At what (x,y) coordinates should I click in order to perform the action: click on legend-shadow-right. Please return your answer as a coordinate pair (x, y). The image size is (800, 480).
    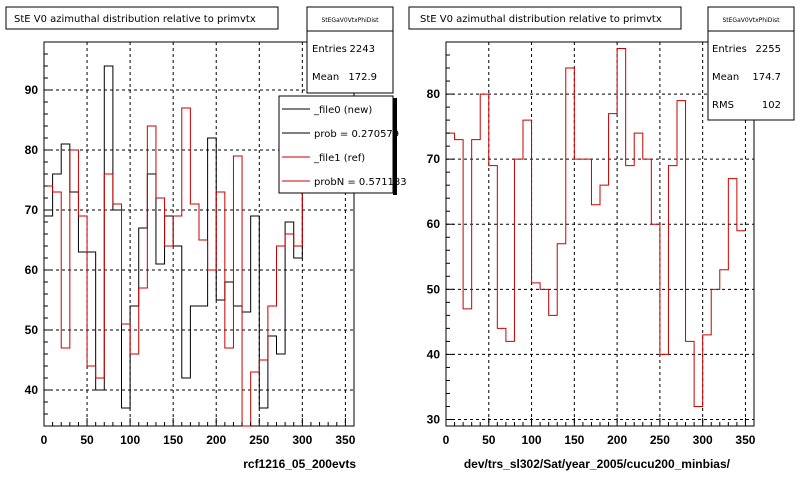
    Looking at the image, I should click on (395, 146).